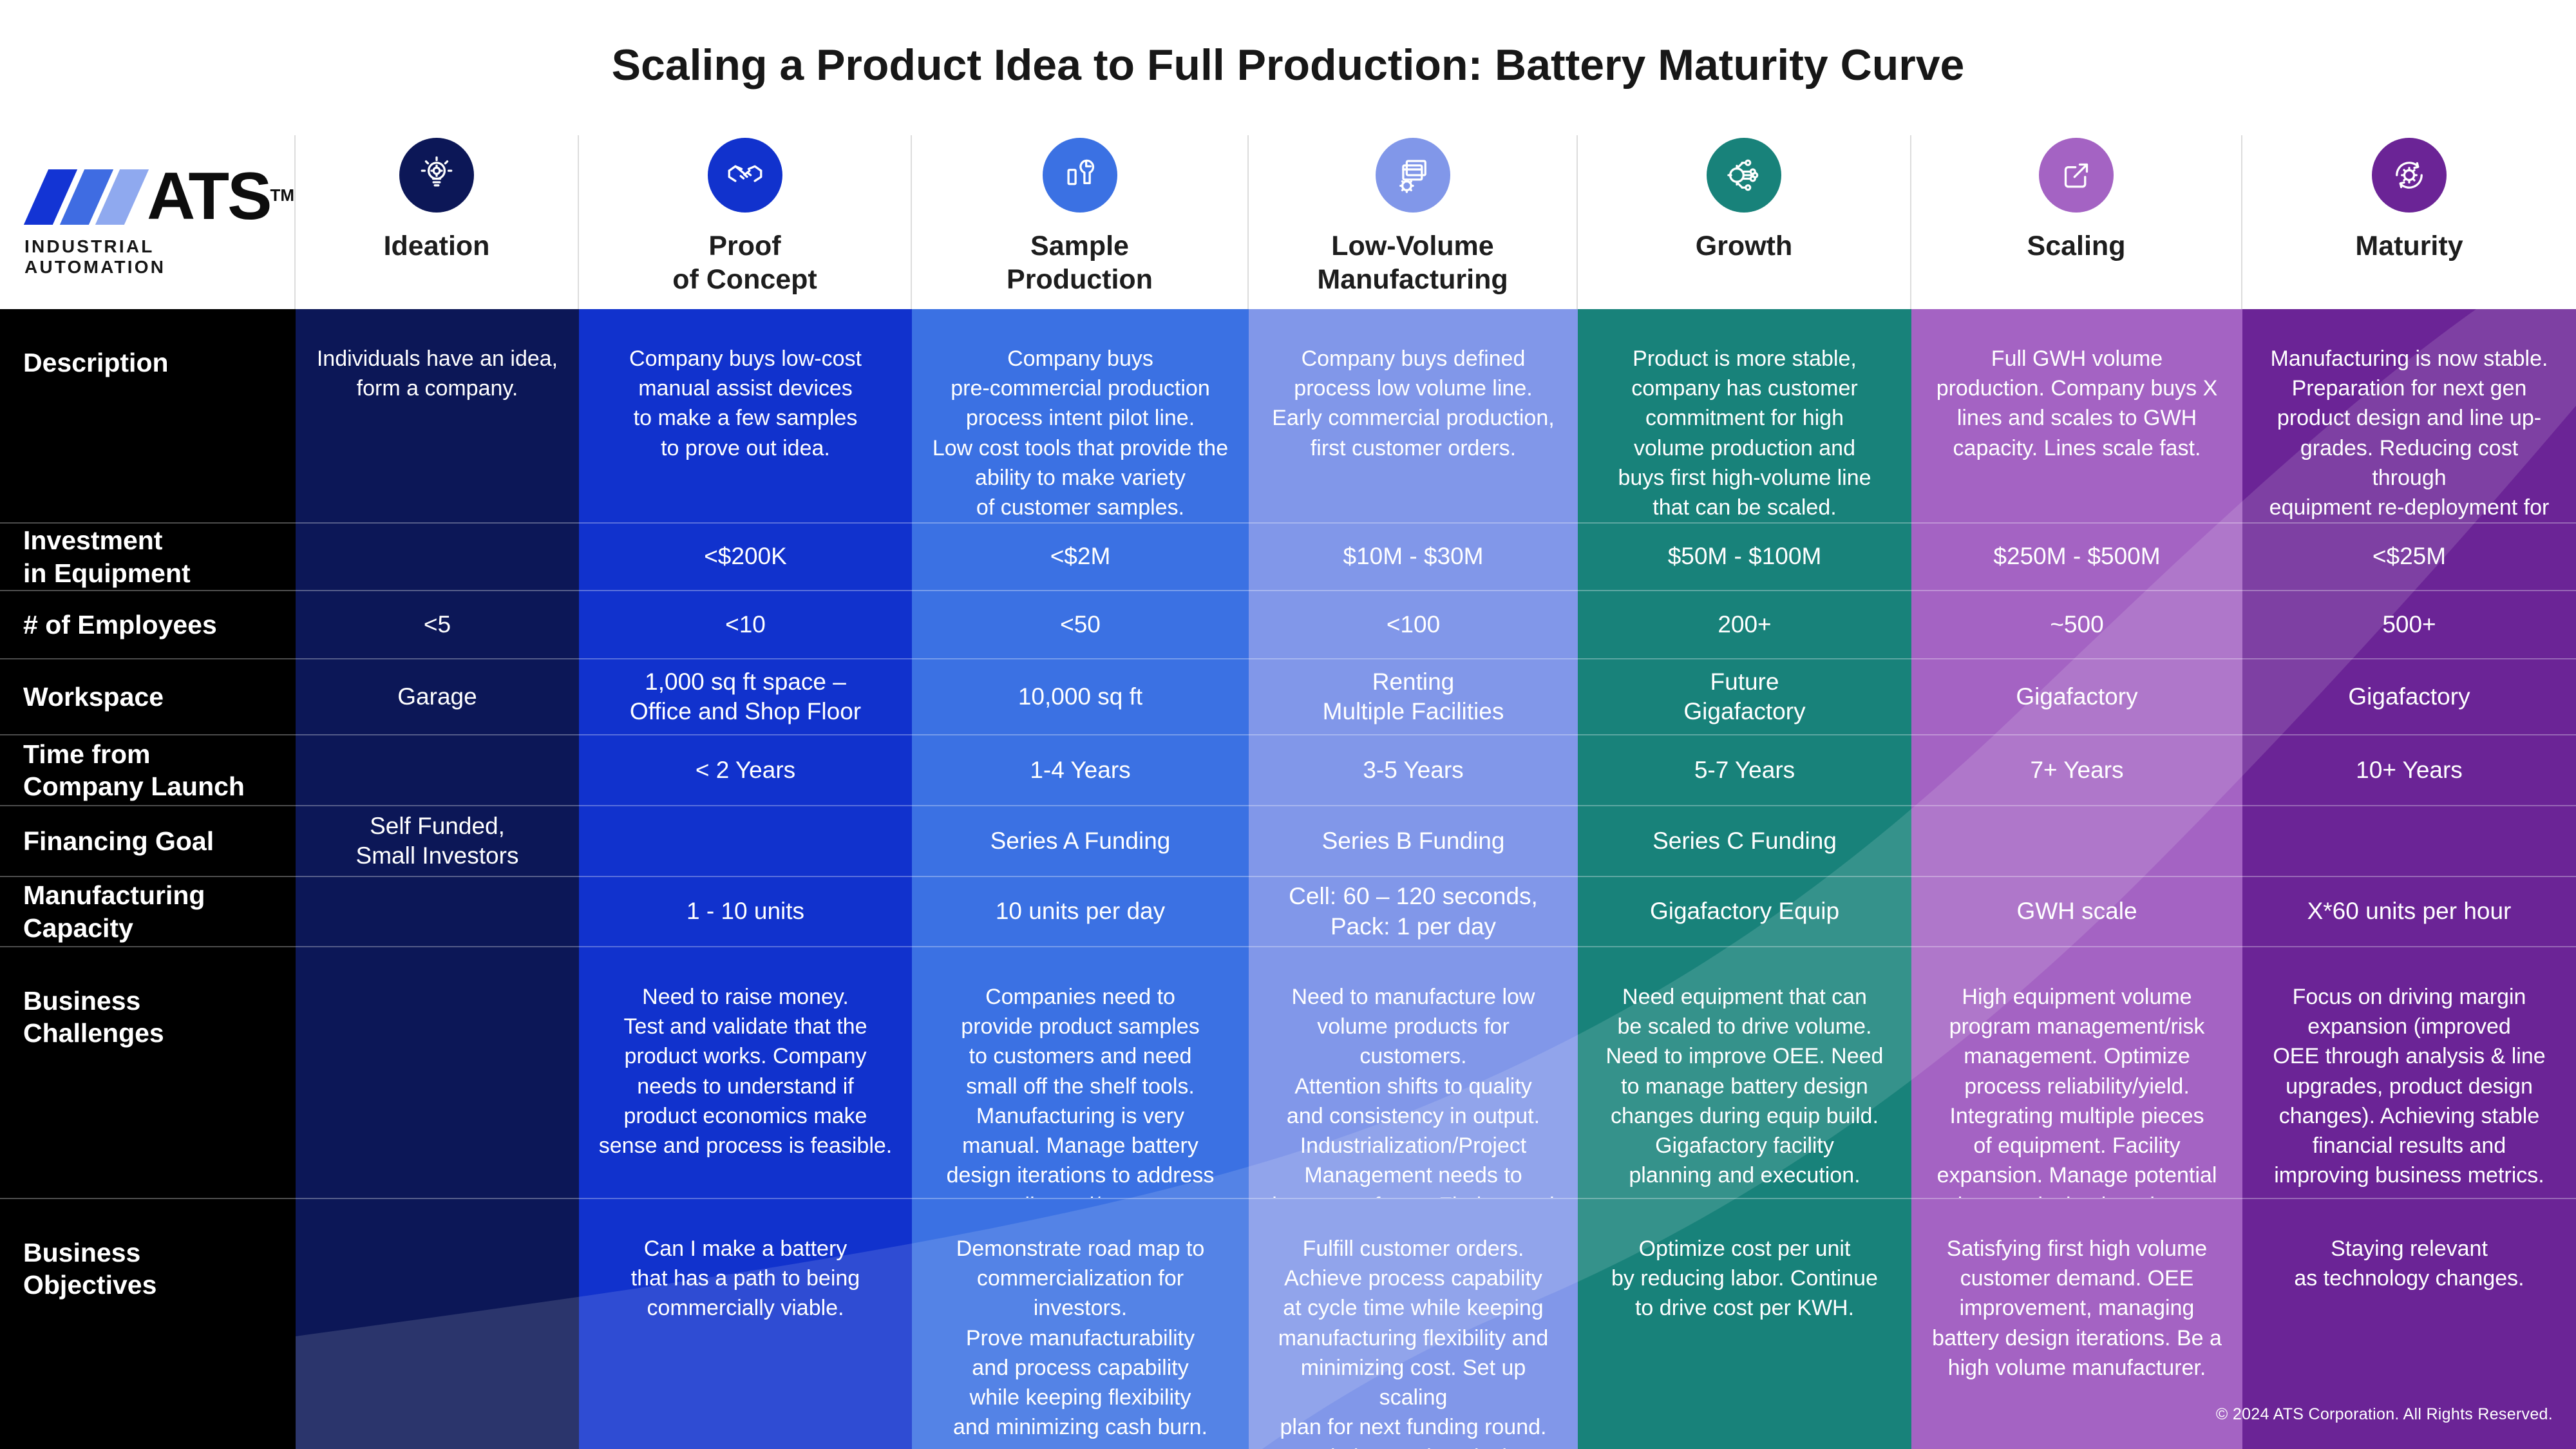 Image resolution: width=2576 pixels, height=1449 pixels. Describe the element at coordinates (148, 841) in the screenshot. I see `row-label-financing: Financing Goal` at that location.